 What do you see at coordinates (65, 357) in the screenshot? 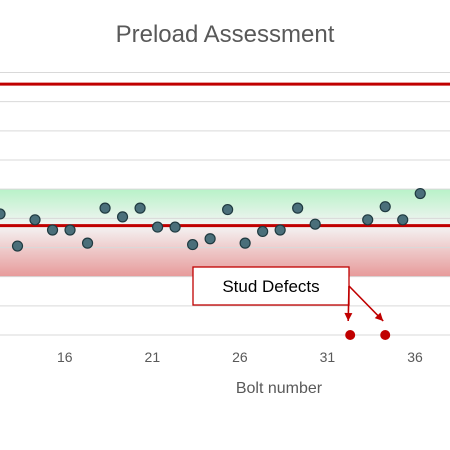
I see `x-tick-label: 16` at bounding box center [65, 357].